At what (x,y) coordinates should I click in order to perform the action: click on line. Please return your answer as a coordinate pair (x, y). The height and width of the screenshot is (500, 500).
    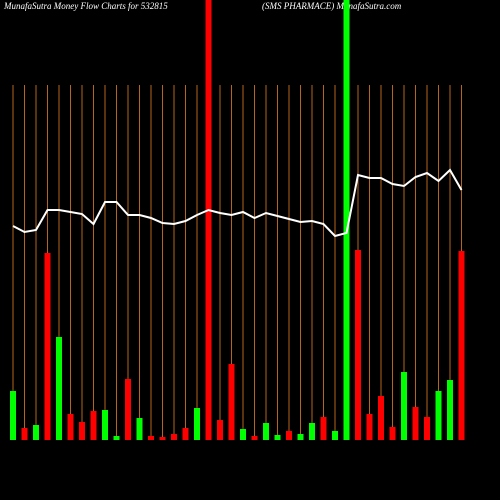
    Looking at the image, I should click on (237, 203).